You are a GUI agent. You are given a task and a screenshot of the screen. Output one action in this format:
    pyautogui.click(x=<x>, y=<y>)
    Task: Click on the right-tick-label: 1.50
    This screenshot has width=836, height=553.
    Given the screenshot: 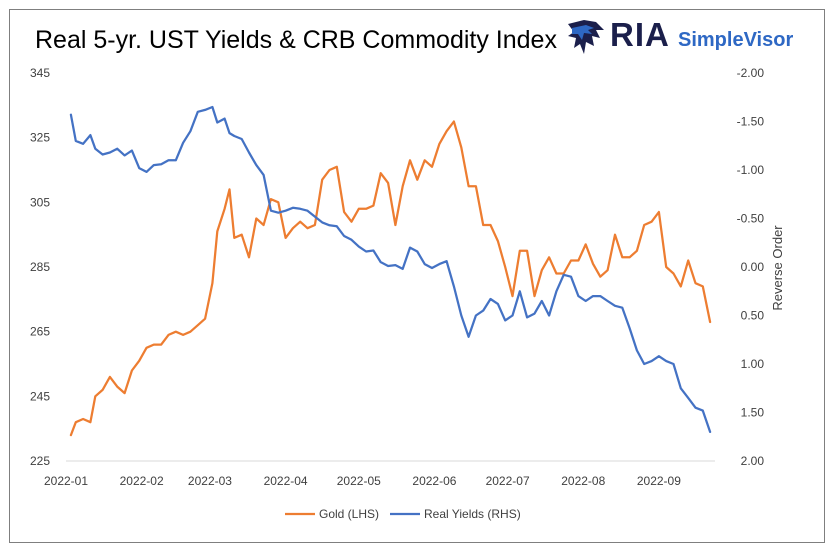 What is the action you would take?
    pyautogui.click(x=753, y=413)
    